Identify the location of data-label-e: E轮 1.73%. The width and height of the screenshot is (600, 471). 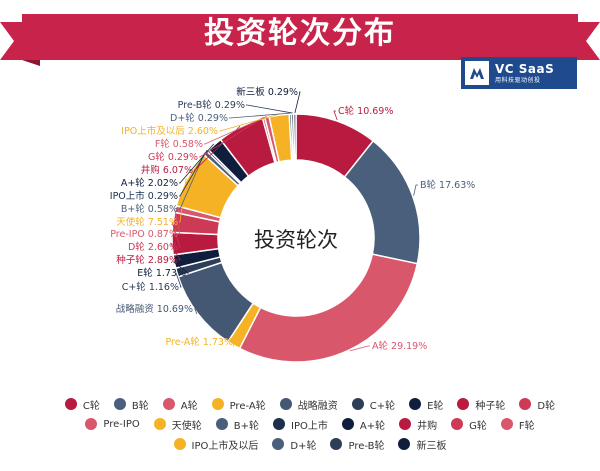
(161, 273).